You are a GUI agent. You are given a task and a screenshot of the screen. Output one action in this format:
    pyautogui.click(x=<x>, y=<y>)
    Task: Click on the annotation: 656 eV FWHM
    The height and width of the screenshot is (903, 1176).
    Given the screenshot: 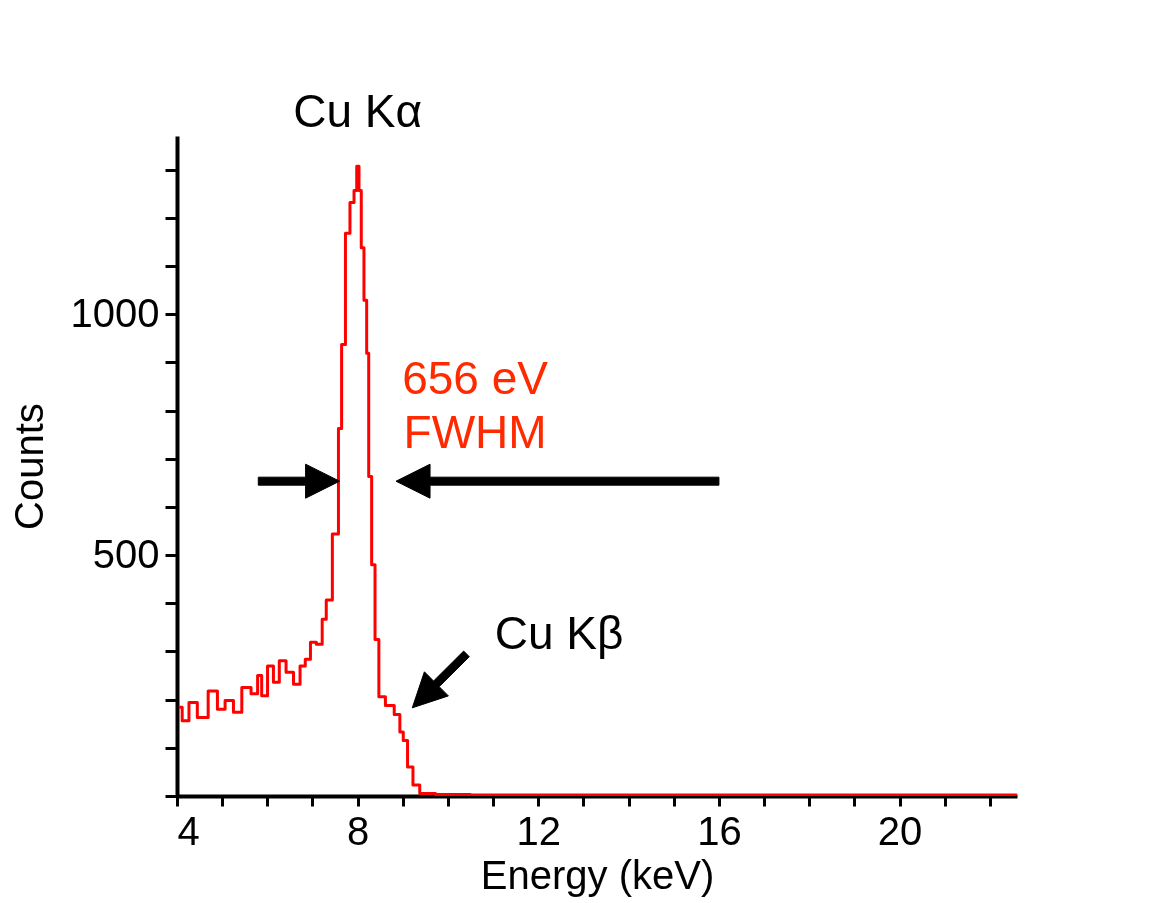 What is the action you would take?
    pyautogui.click(x=475, y=405)
    